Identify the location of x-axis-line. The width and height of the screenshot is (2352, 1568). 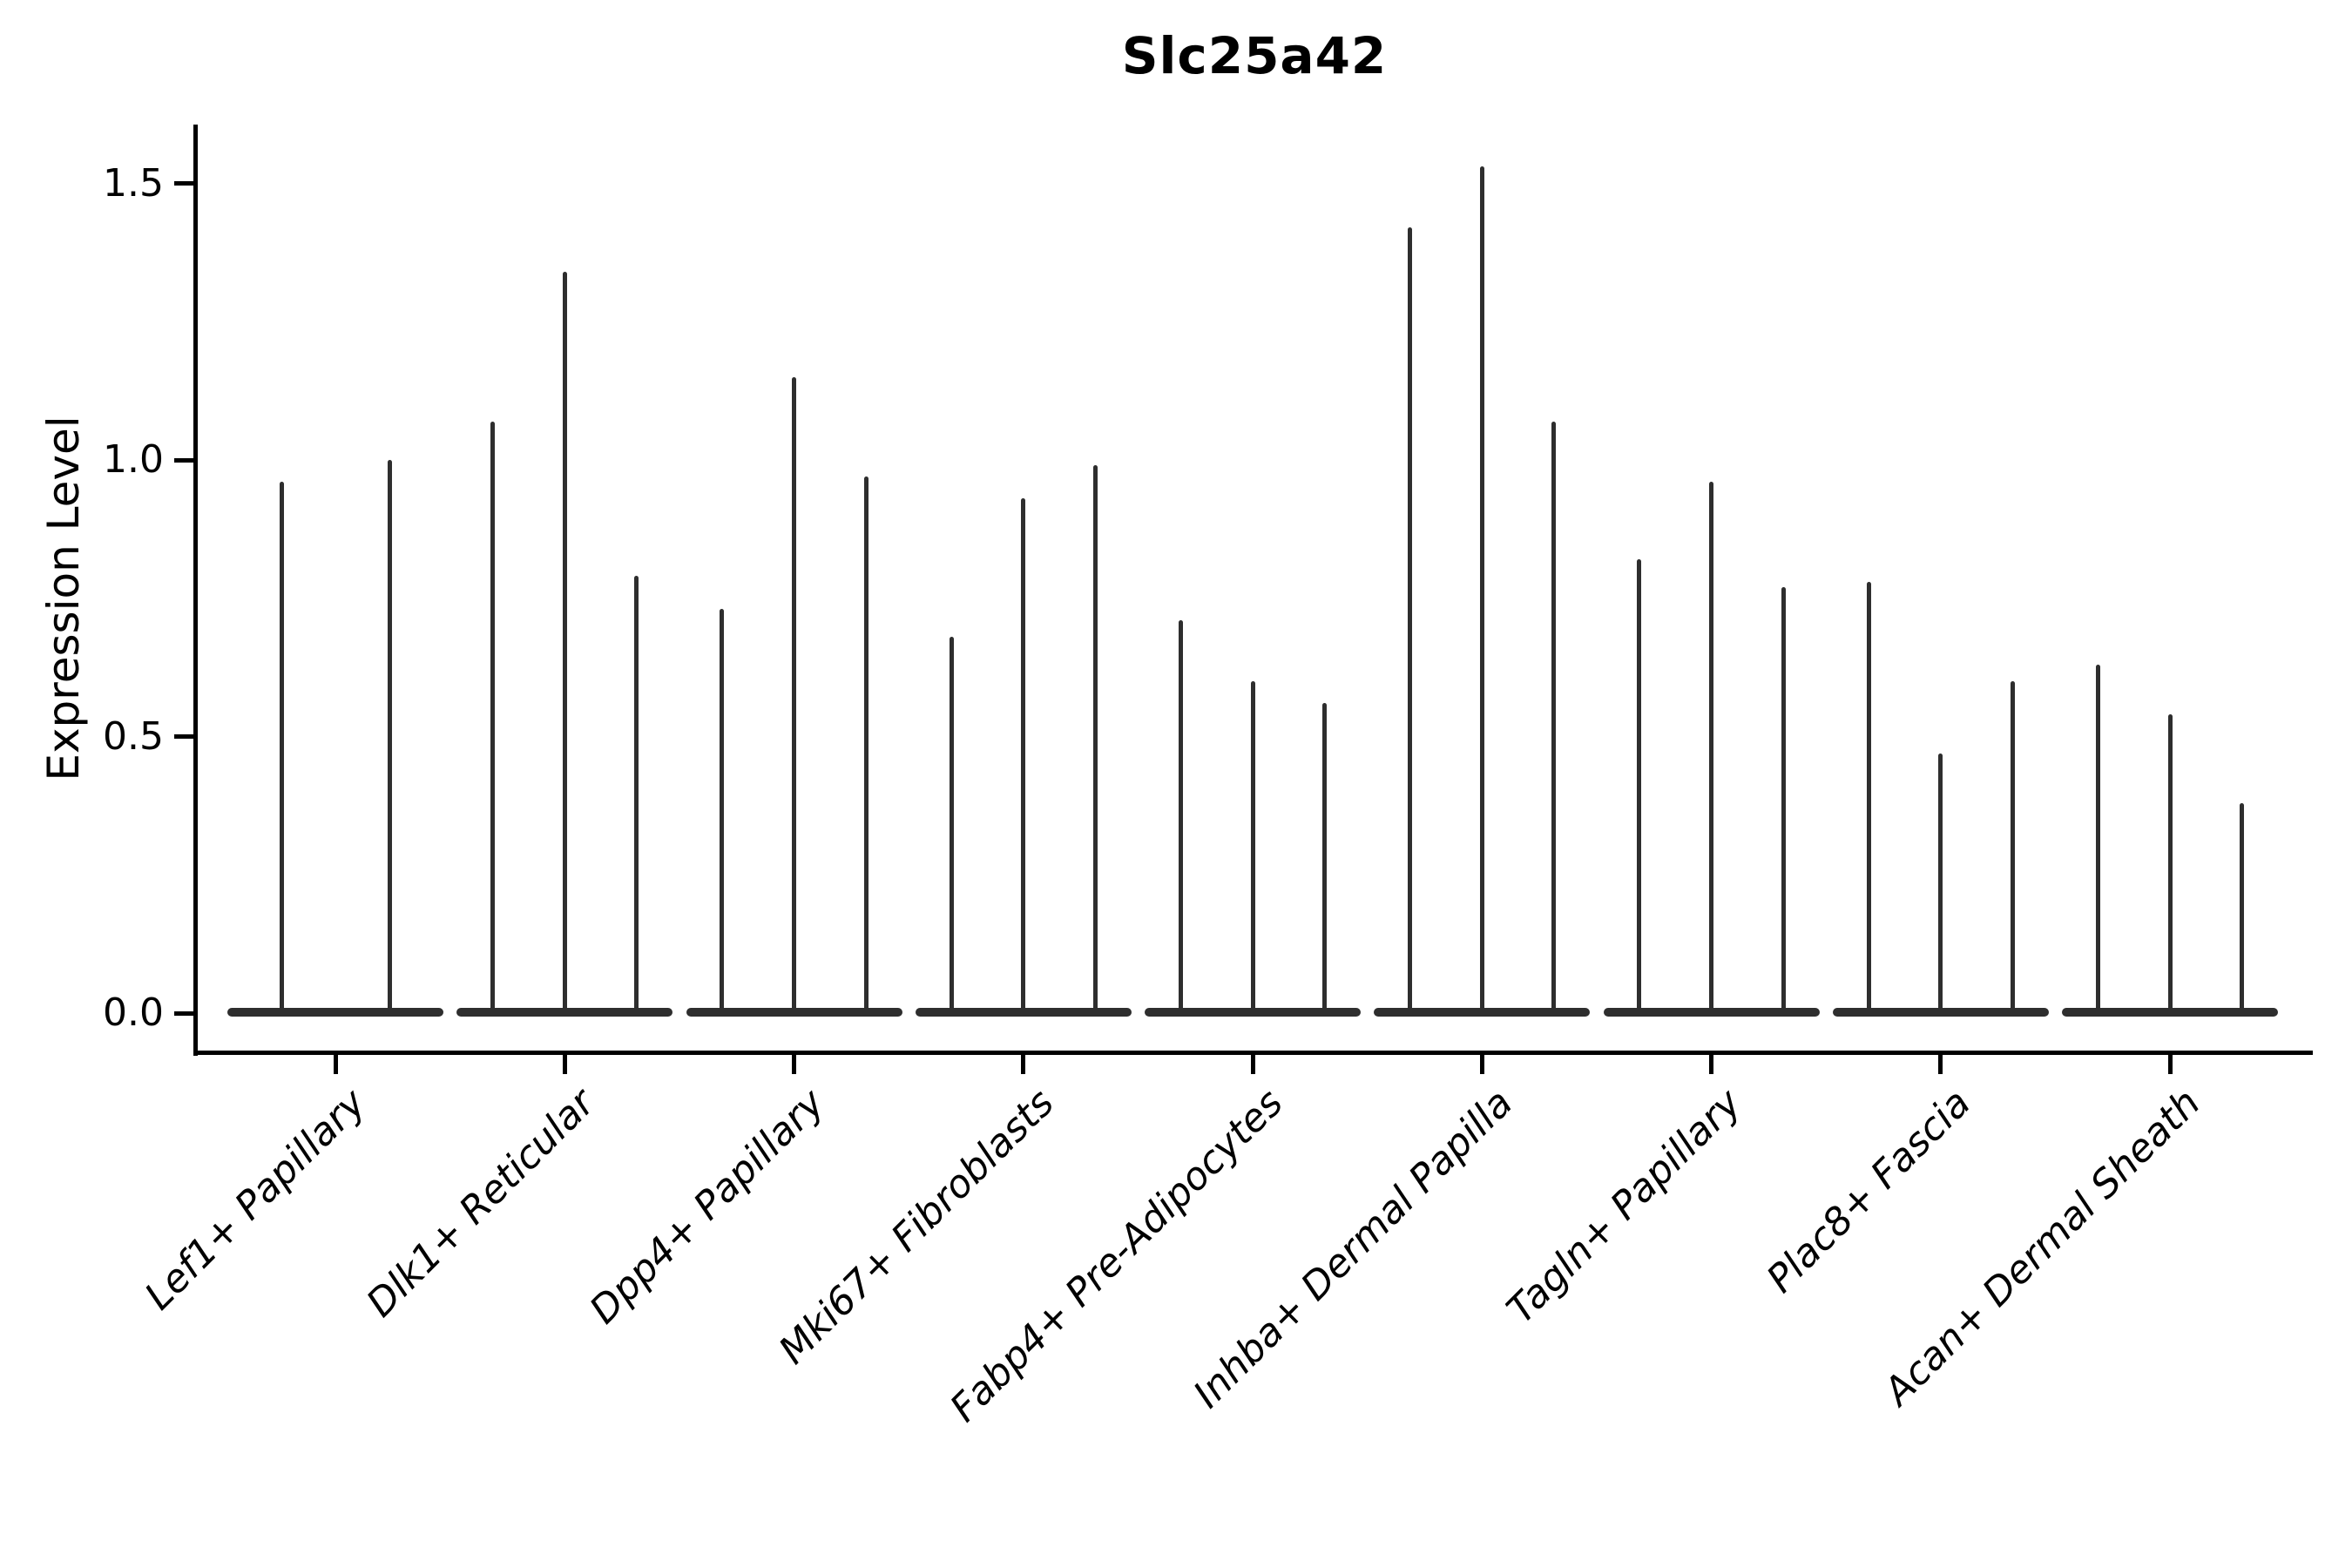
(1253, 1053).